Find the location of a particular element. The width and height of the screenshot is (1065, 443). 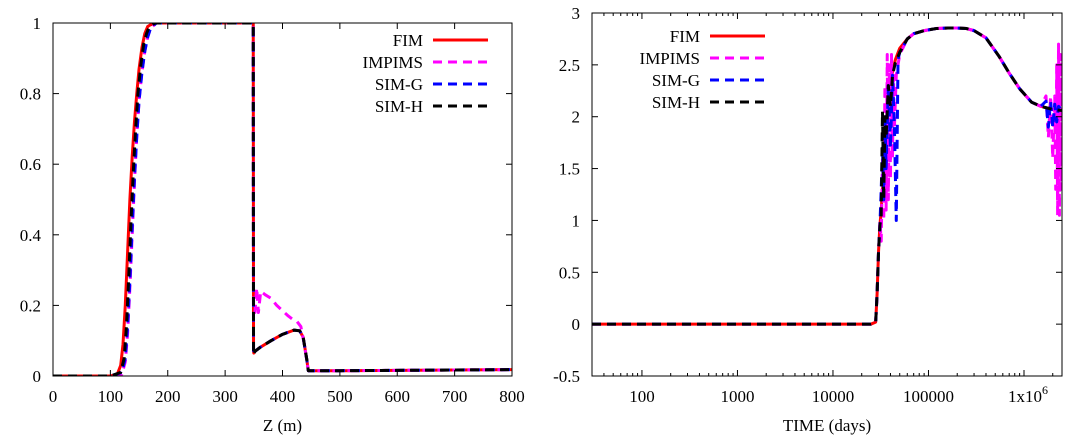

y-tick-label: 1.5 is located at coordinates (569, 169).